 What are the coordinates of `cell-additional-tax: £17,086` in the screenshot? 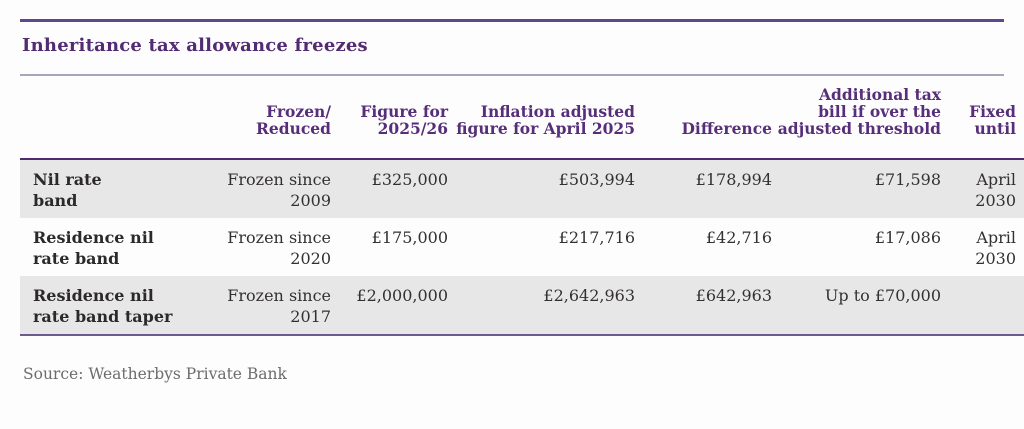 It's located at (907, 237).